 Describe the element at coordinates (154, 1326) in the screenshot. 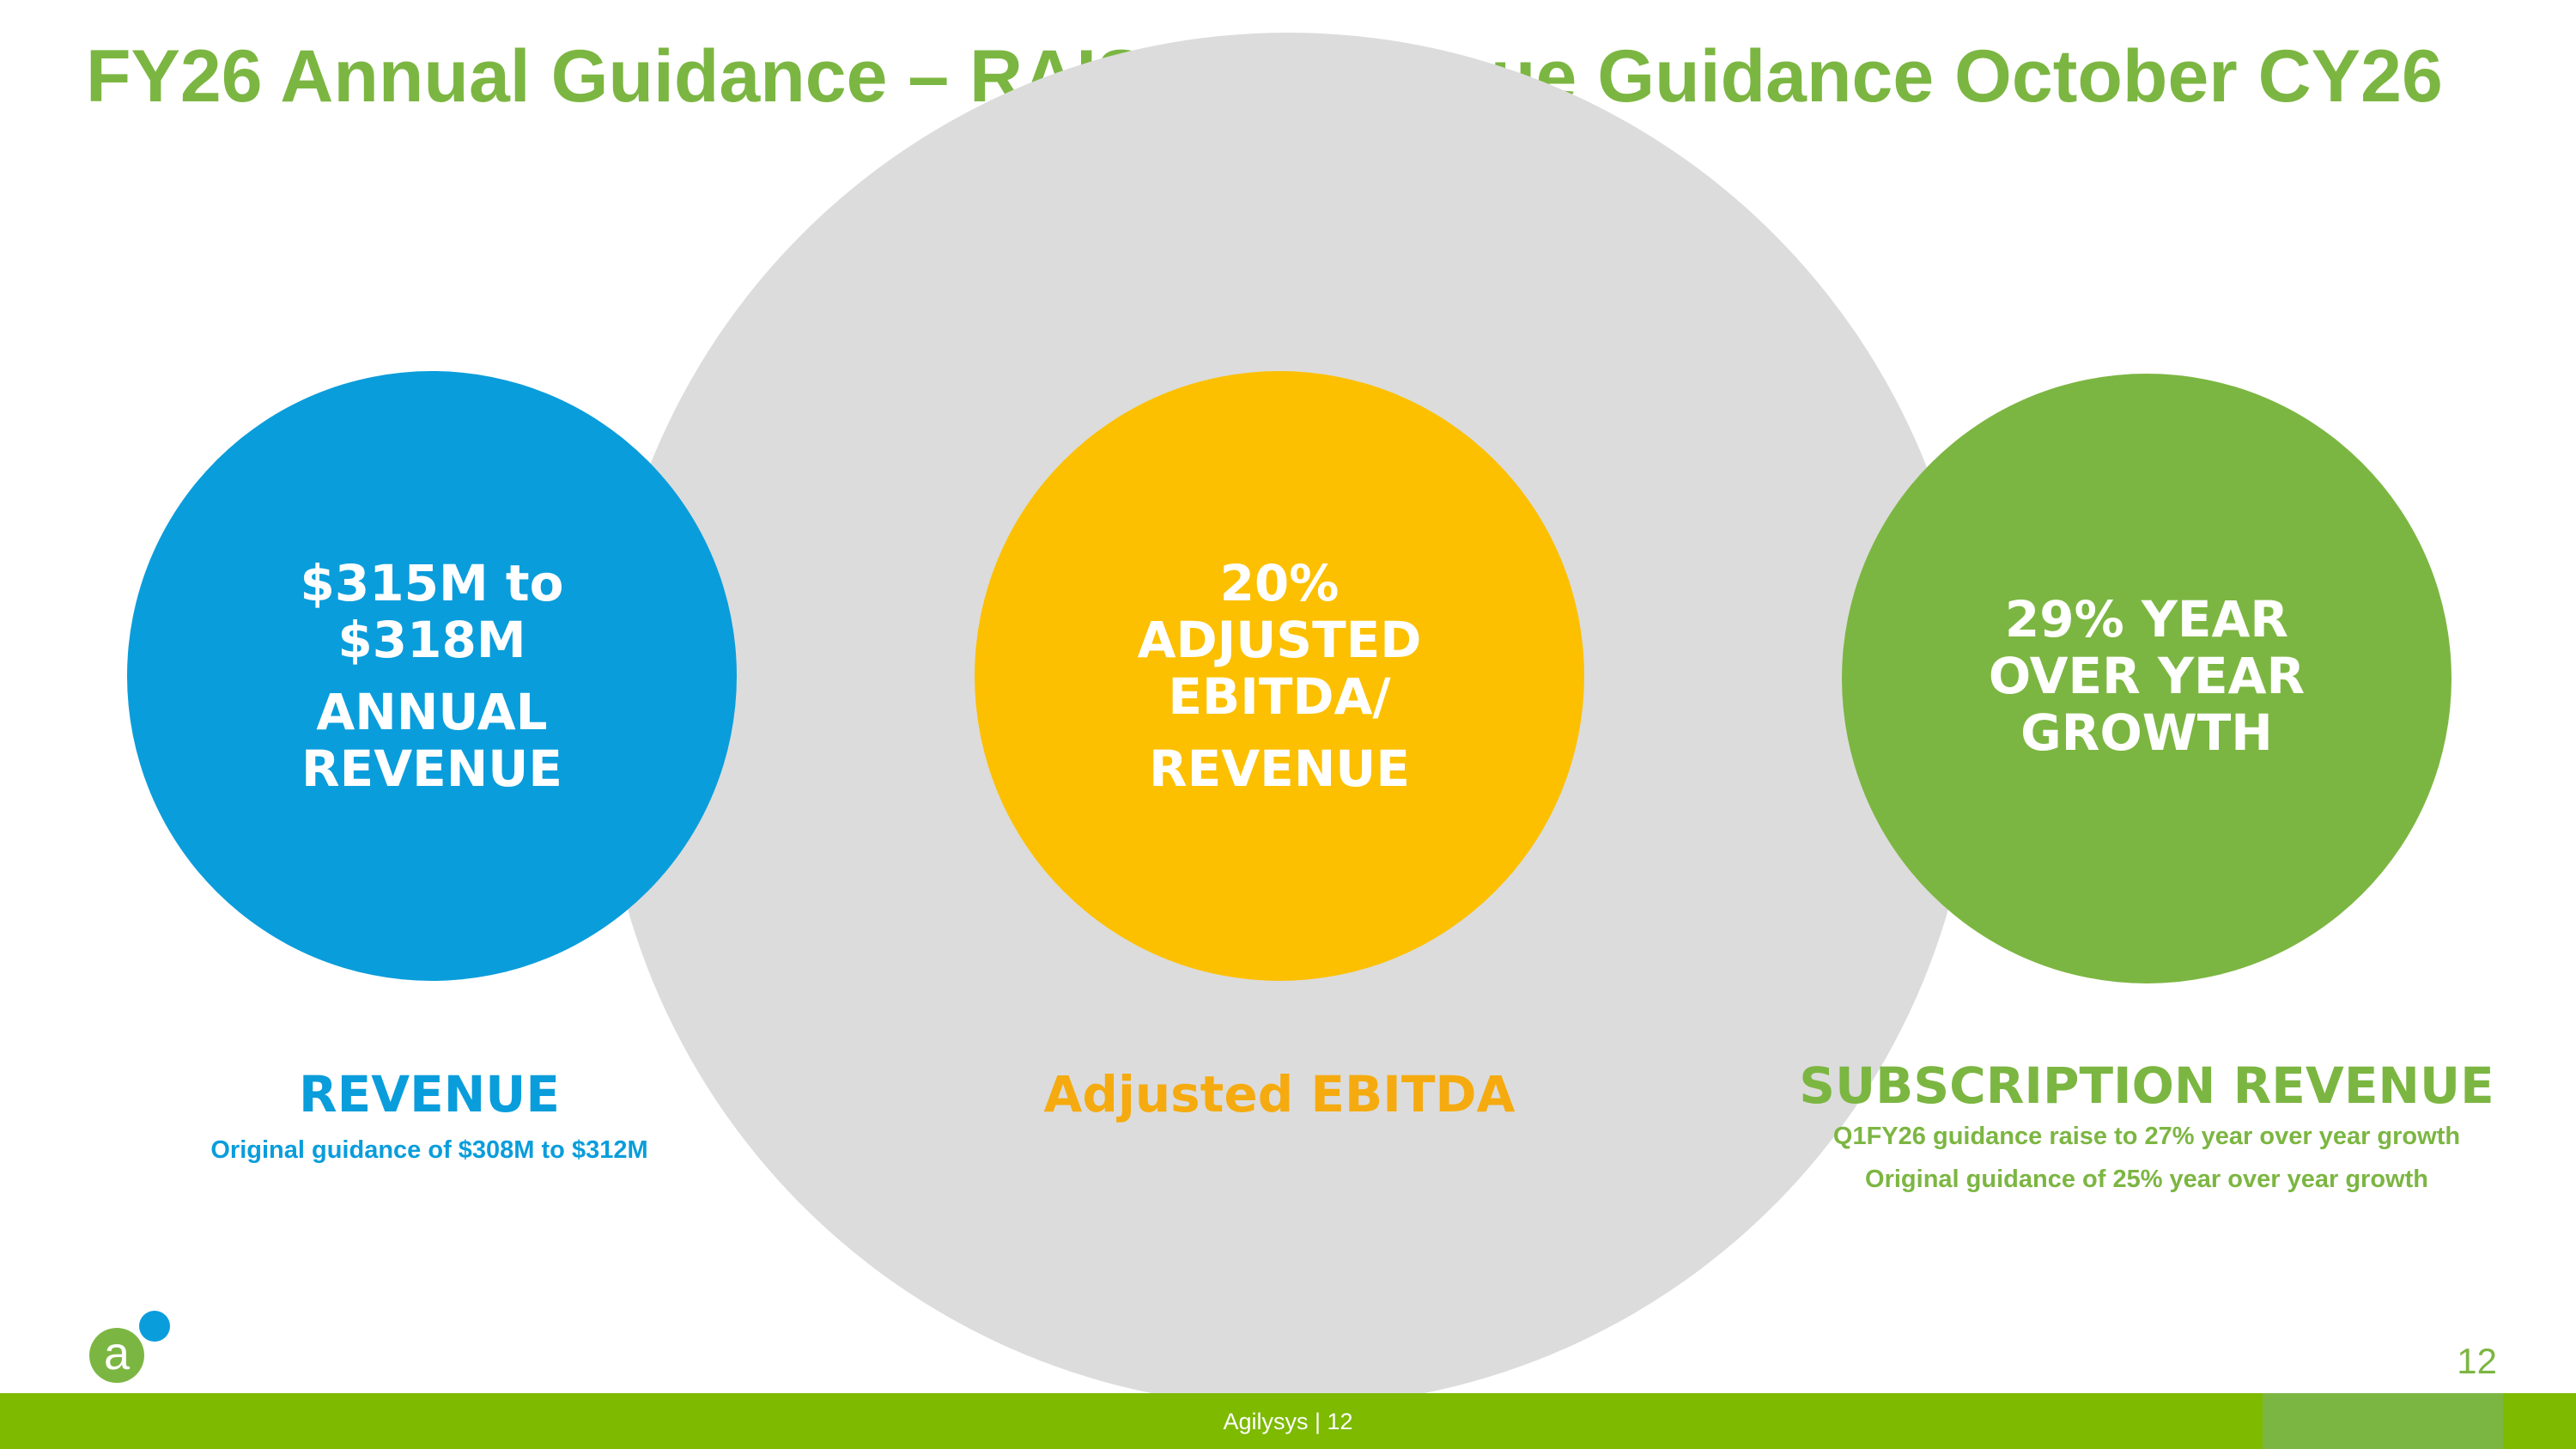

I see `logo-dot` at that location.